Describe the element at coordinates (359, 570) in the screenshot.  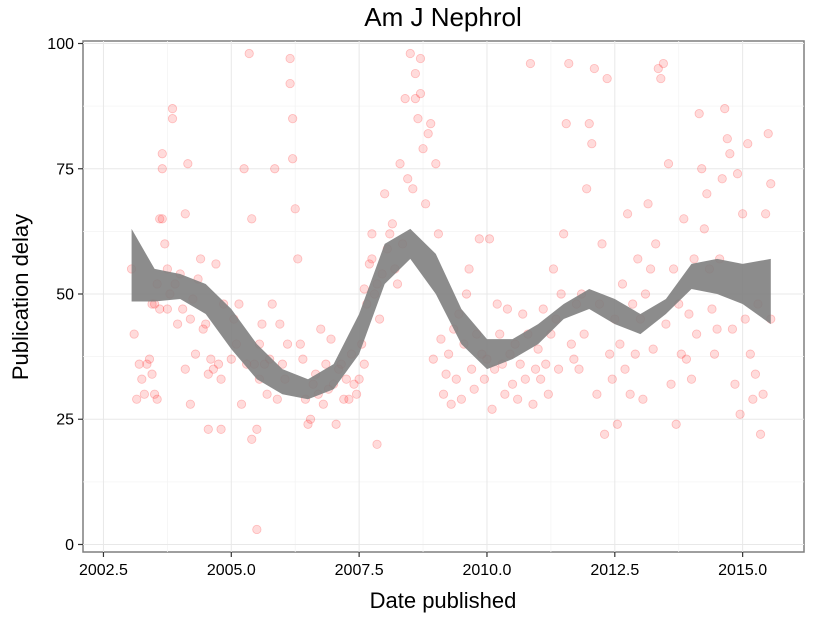
I see `x-tick-label: 2007.5` at that location.